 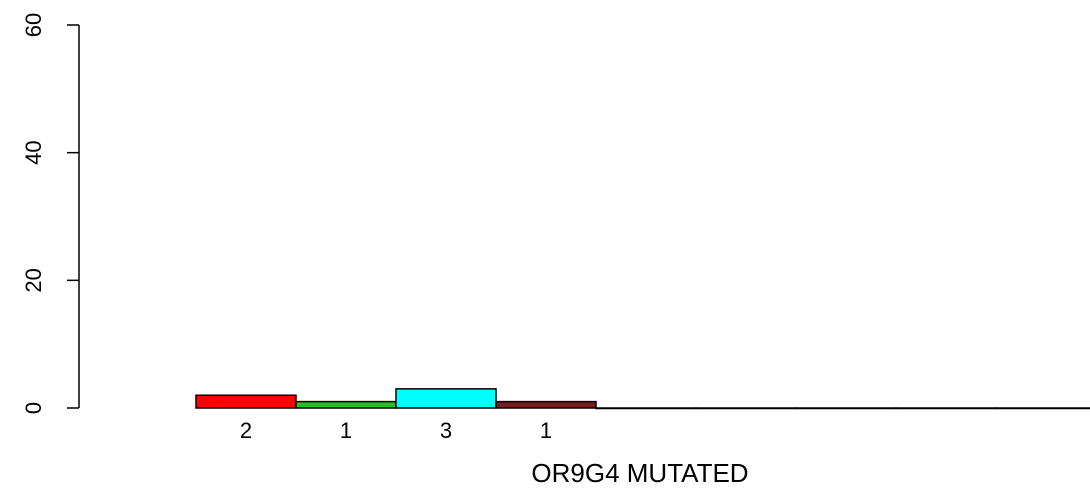 I want to click on x-axis-title: OR9G4 MUTATED, so click(x=639, y=473).